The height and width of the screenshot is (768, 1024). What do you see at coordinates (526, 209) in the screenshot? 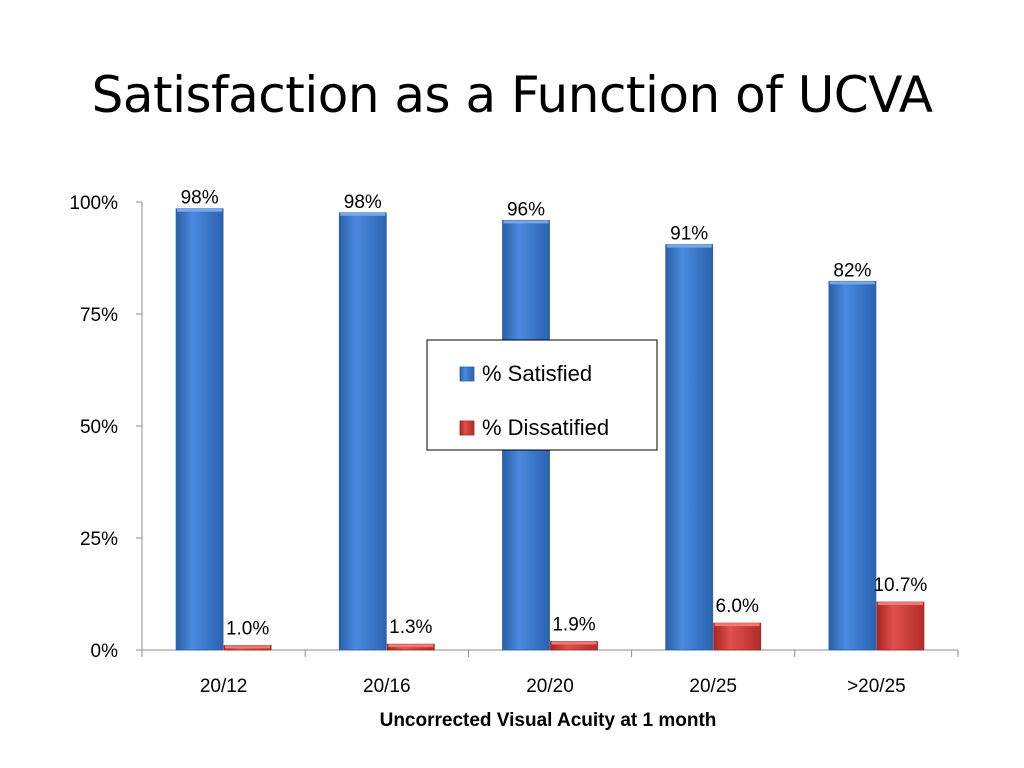
I see `data-label-satisfied: 96%` at bounding box center [526, 209].